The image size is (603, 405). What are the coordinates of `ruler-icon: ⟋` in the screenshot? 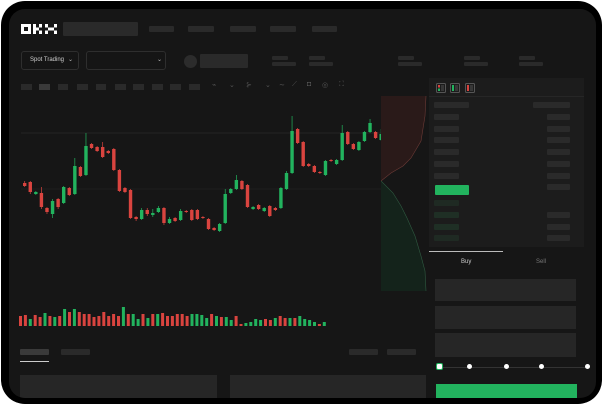 It's located at (294, 84).